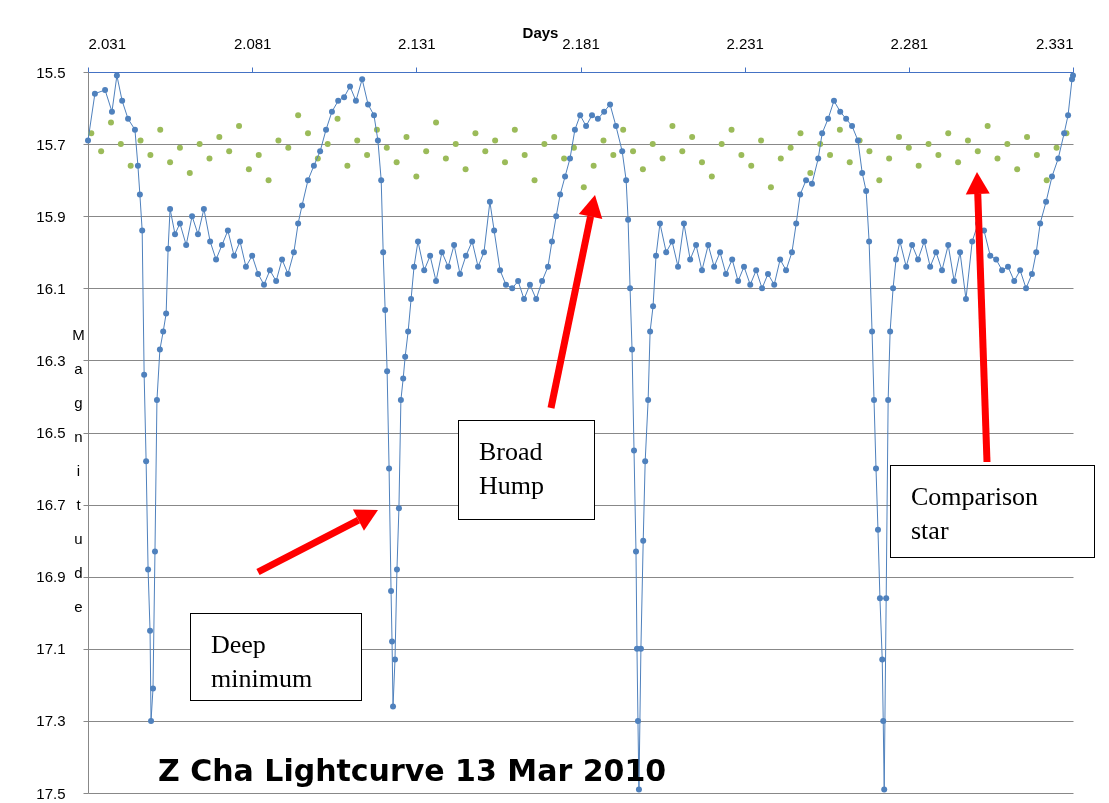 This screenshot has width=1109, height=803. Describe the element at coordinates (51, 216) in the screenshot. I see `y-tick-label: 15.9` at that location.